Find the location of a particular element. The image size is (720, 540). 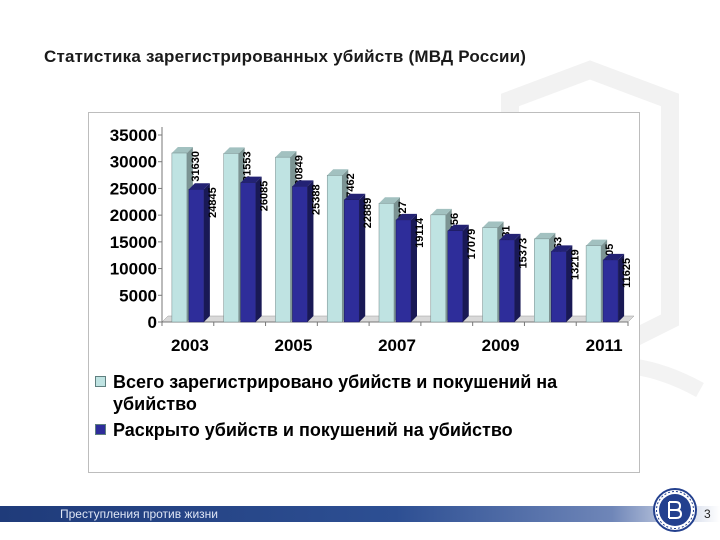

y-tick-label: 5000 is located at coordinates (138, 295).